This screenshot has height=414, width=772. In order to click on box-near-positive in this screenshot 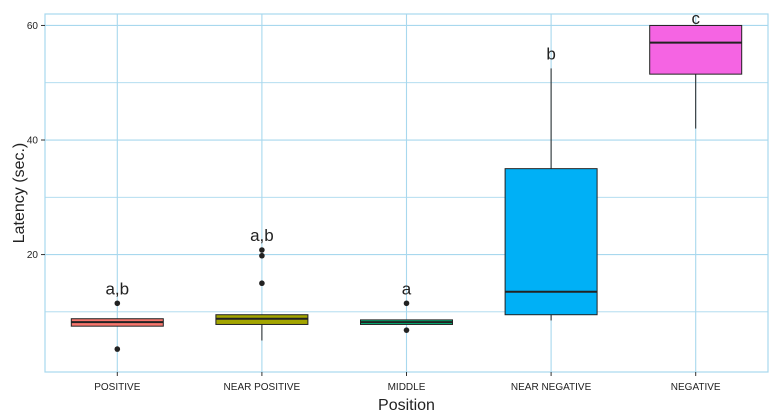, I will do `click(262, 294)`.